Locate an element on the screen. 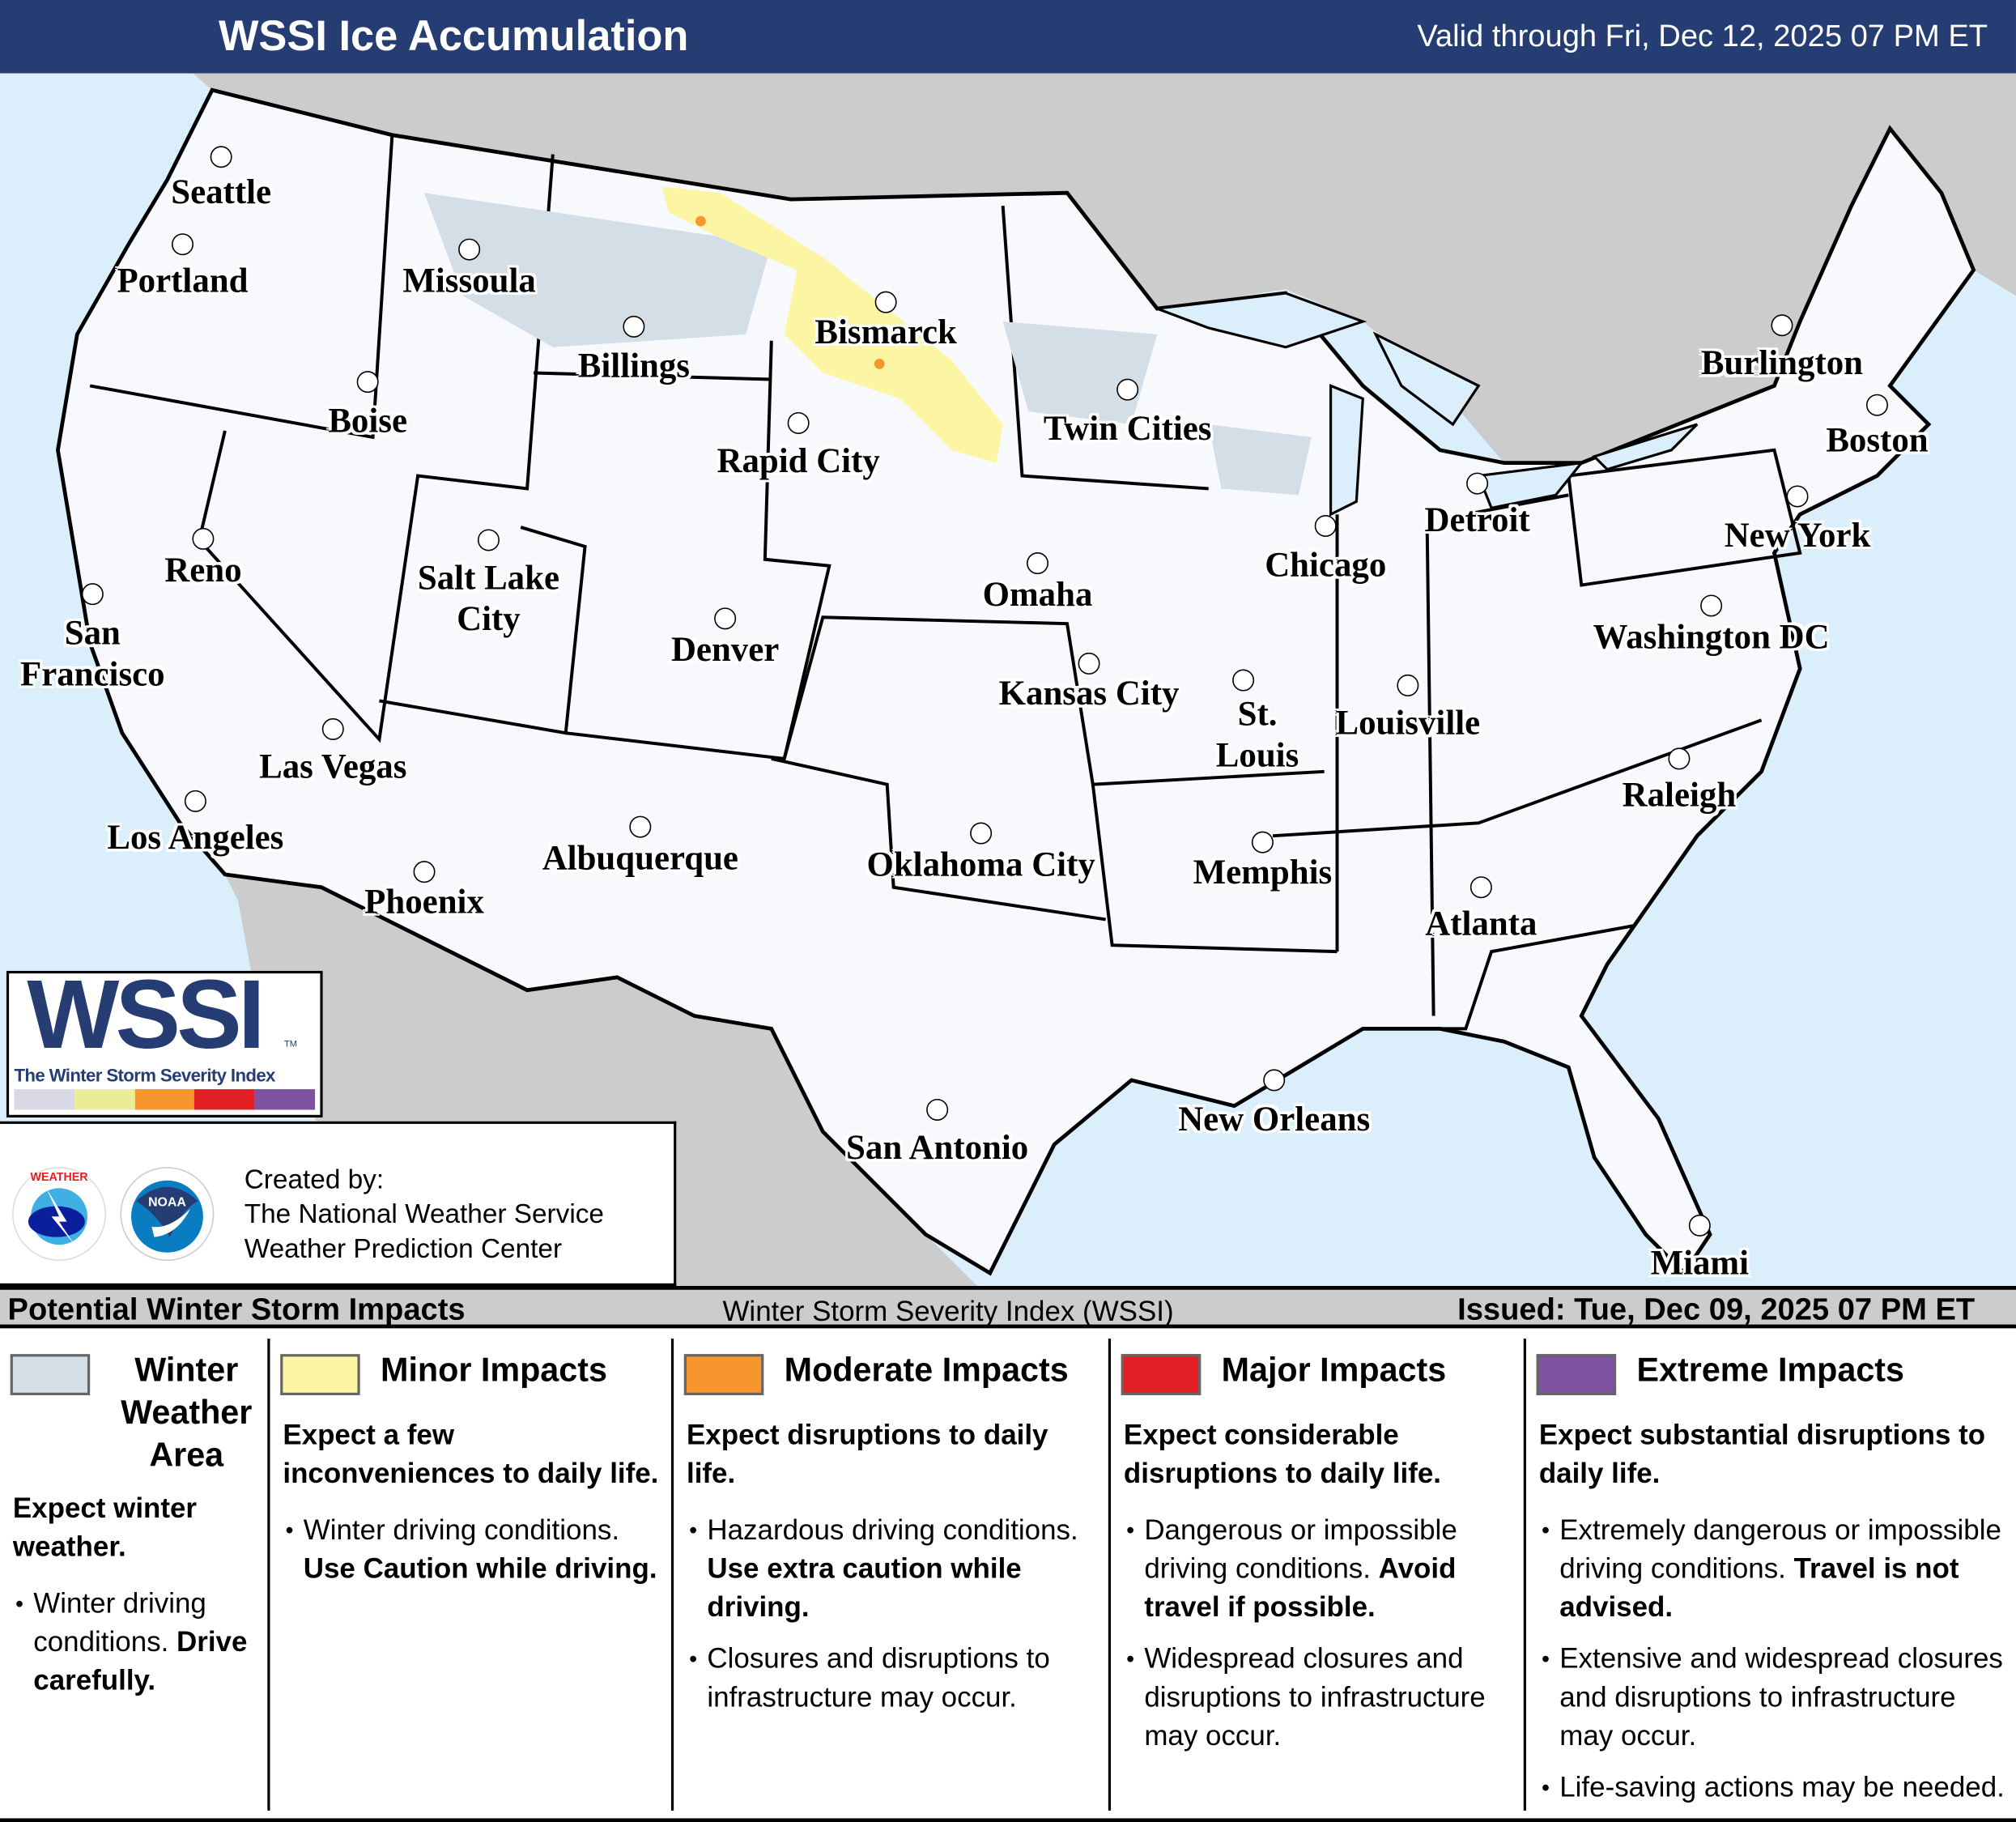  city-label: New Orleans is located at coordinates (1274, 1119).